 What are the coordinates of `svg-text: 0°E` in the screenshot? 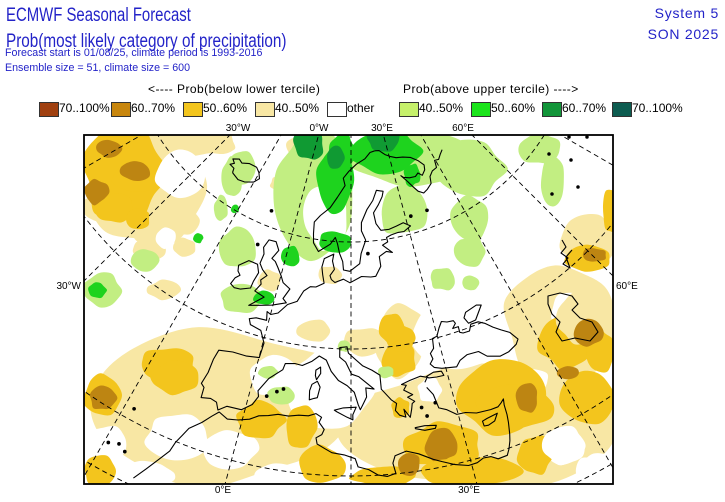 It's located at (223, 490).